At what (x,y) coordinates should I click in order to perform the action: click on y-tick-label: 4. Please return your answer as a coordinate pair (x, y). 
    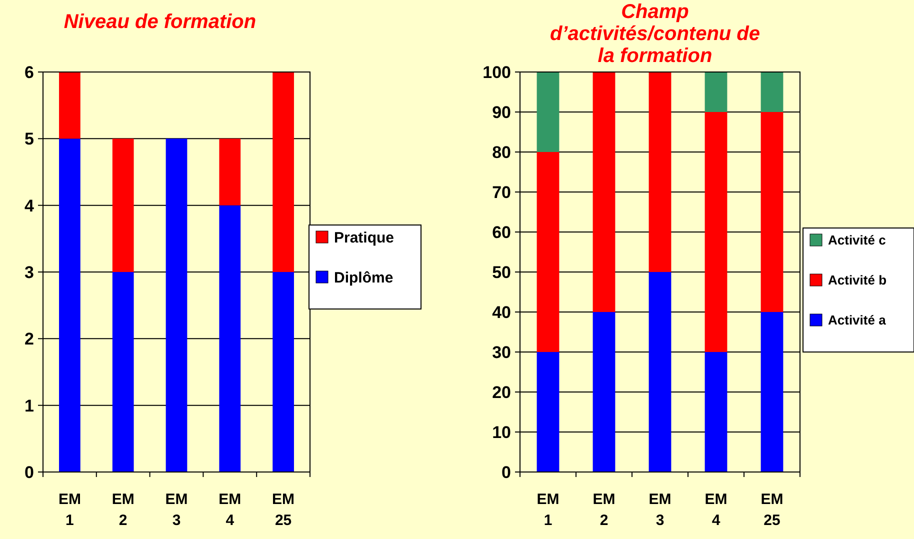
    Looking at the image, I should click on (29, 206).